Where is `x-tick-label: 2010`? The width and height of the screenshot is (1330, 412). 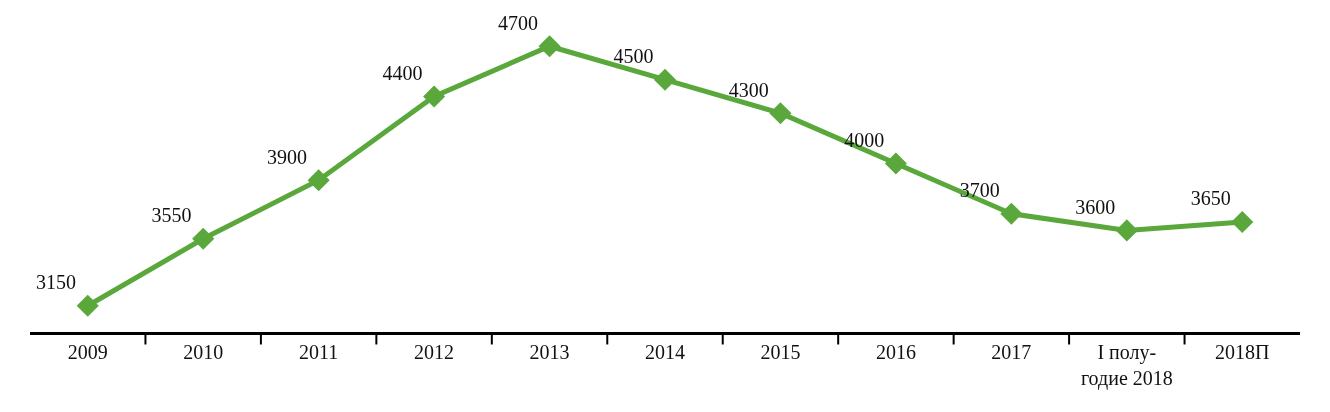
x-tick-label: 2010 is located at coordinates (203, 352).